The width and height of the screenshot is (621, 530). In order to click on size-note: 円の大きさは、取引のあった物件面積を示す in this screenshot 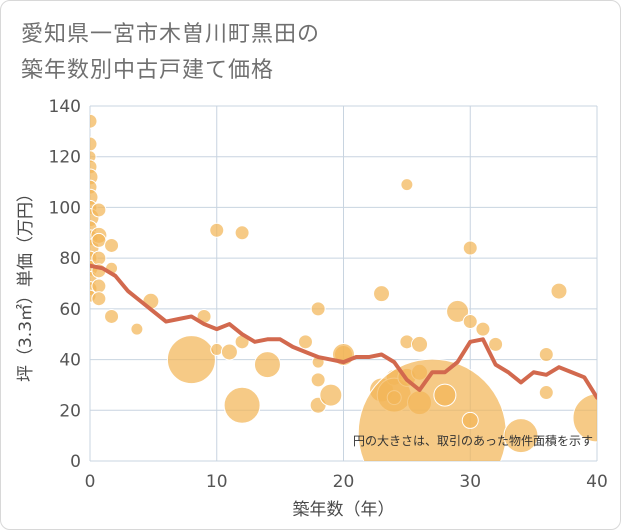, I will do `click(473, 440)`.